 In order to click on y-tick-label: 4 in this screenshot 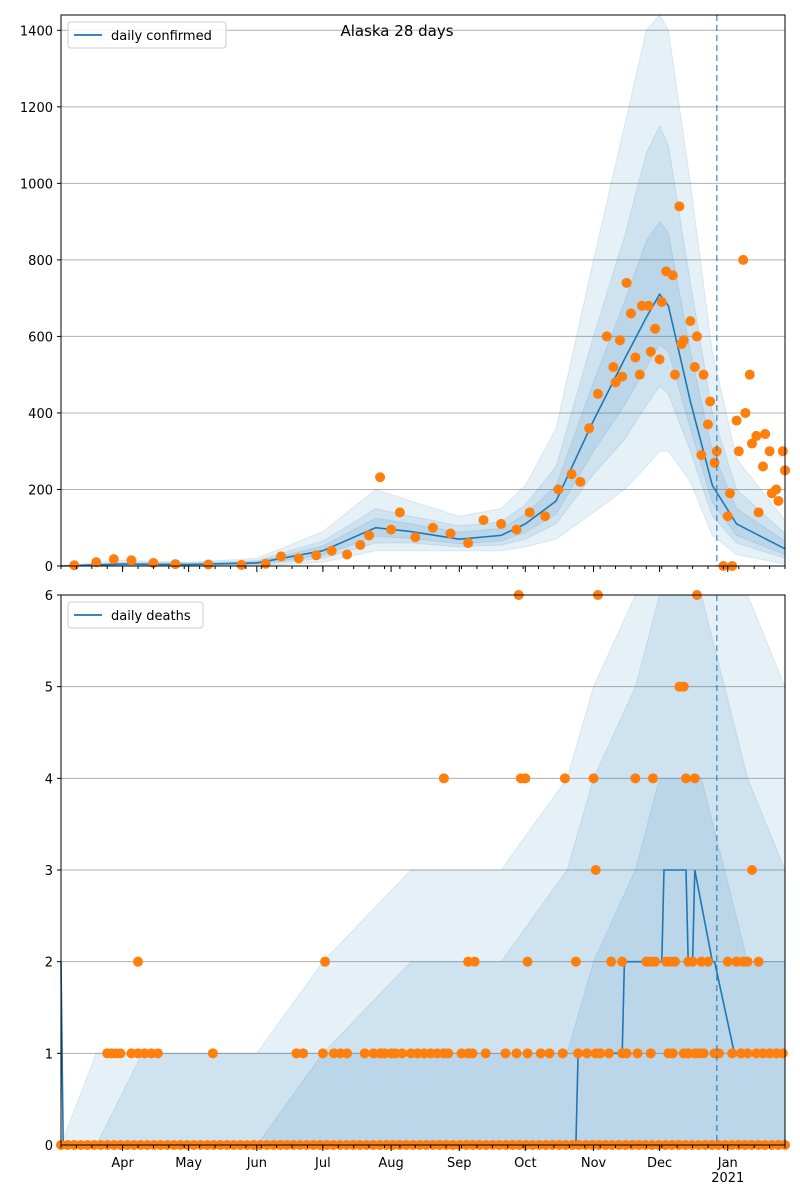, I will do `click(49, 779)`.